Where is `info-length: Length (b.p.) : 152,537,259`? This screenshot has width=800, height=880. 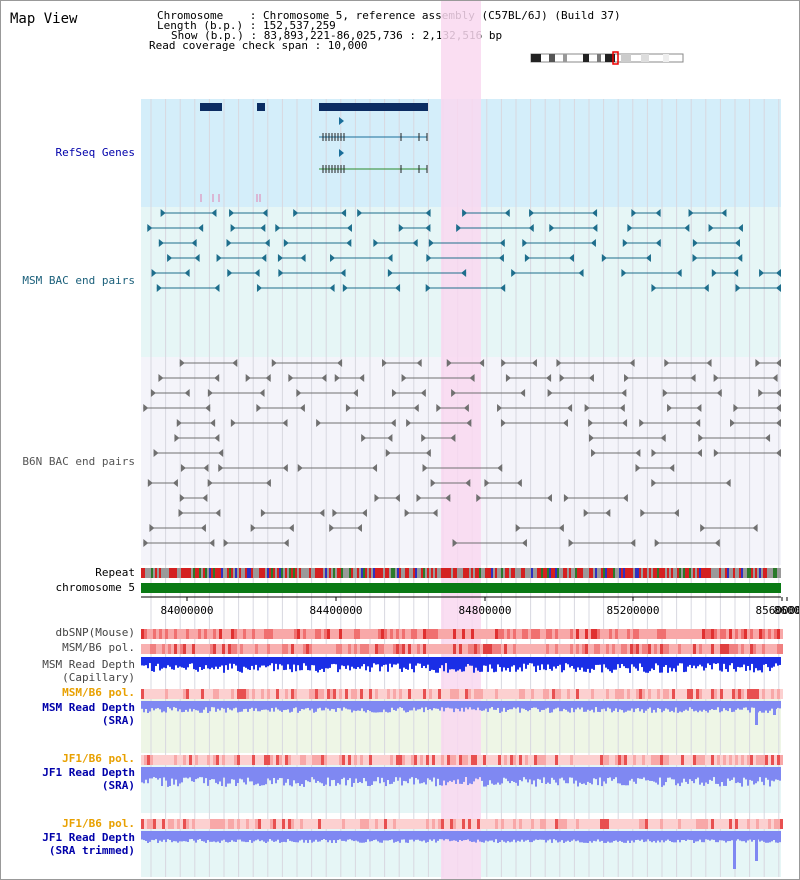 info-length: Length (b.p.) : 152,537,259 is located at coordinates (246, 25).